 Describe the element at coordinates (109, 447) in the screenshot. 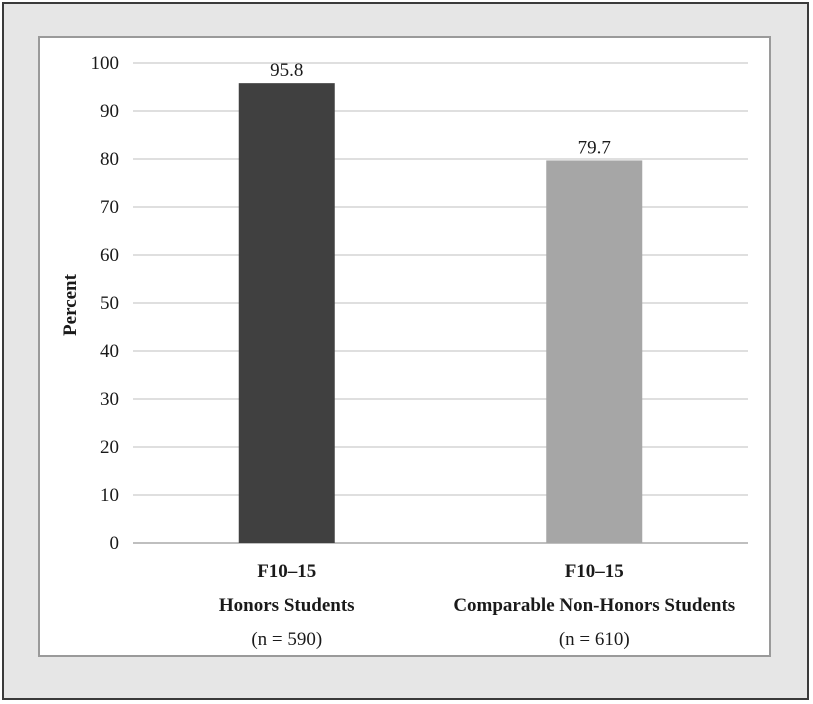

I see `y-tick-label: 20` at that location.